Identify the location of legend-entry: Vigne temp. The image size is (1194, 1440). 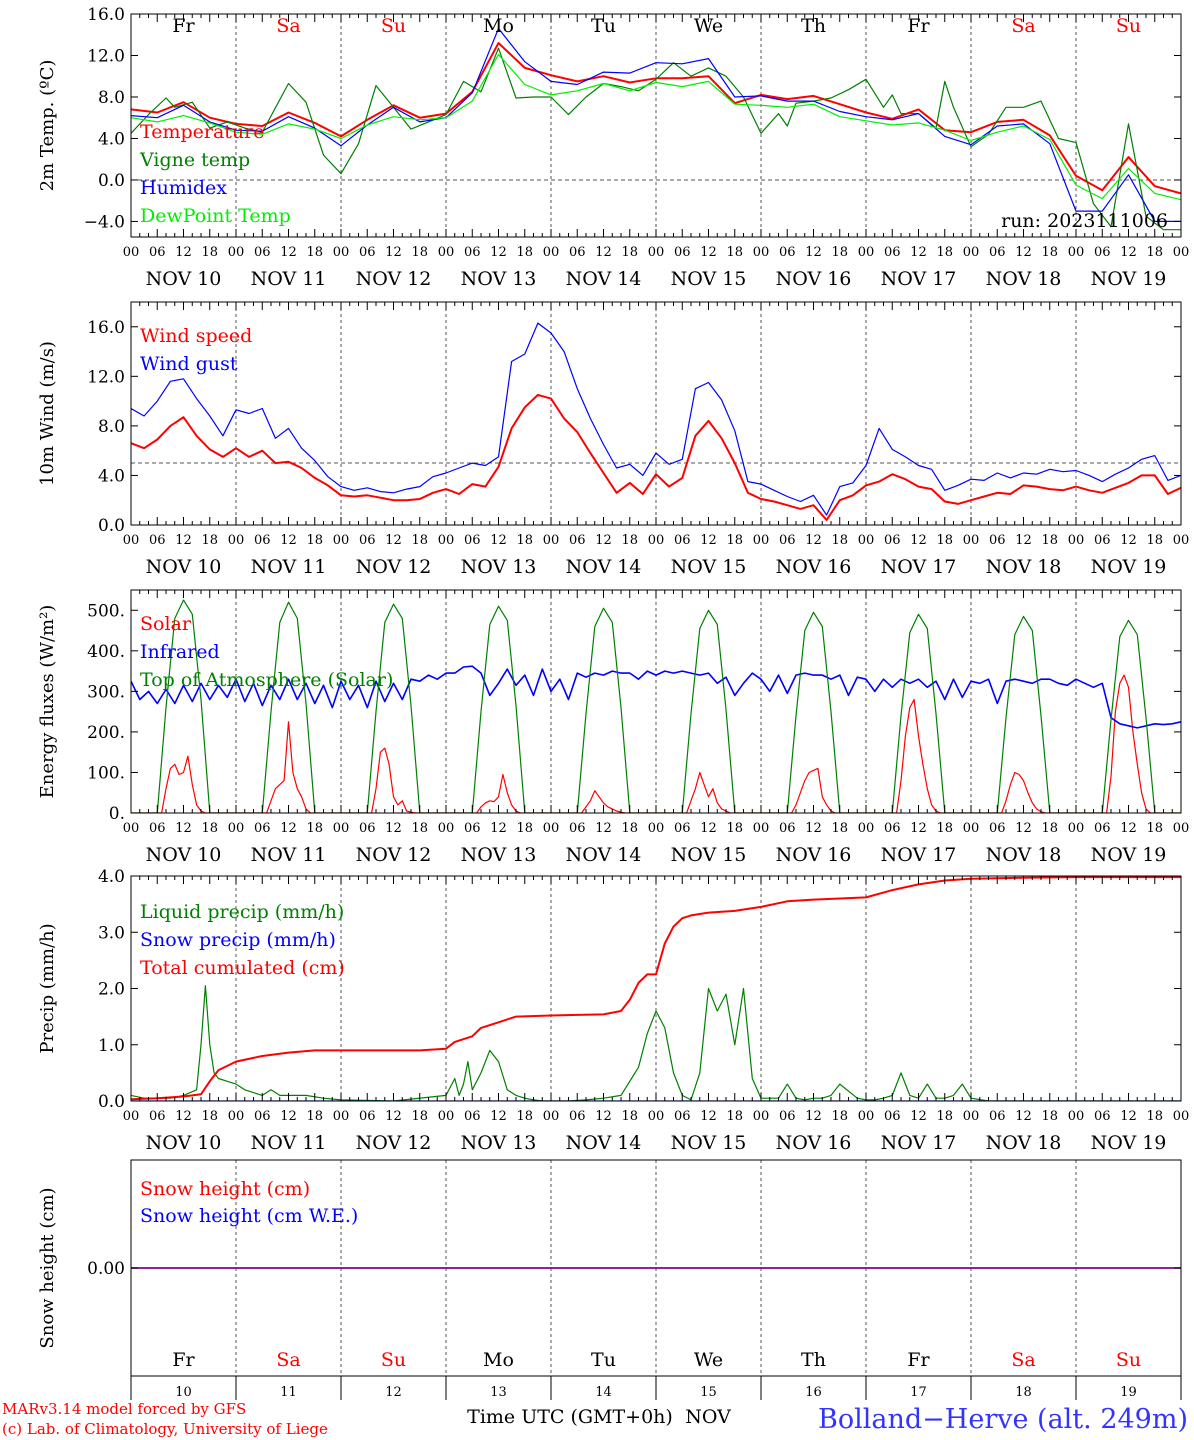
(194, 160).